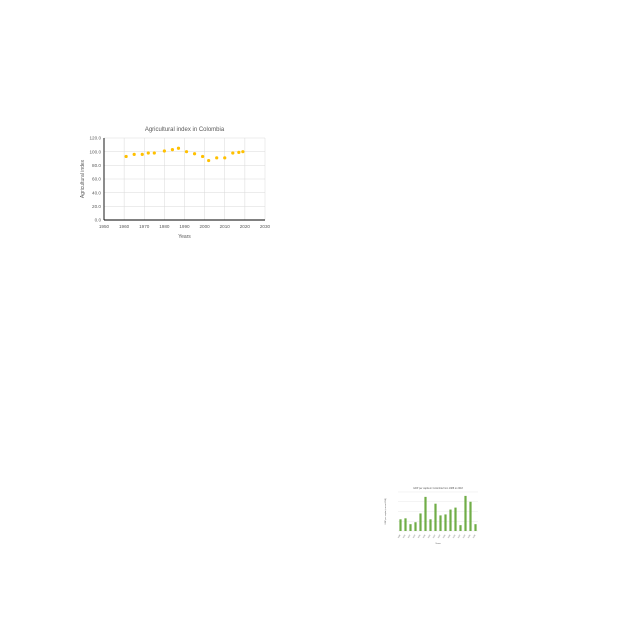  Describe the element at coordinates (465, 536) in the screenshot. I see `x-tick-label: 2014` at that location.